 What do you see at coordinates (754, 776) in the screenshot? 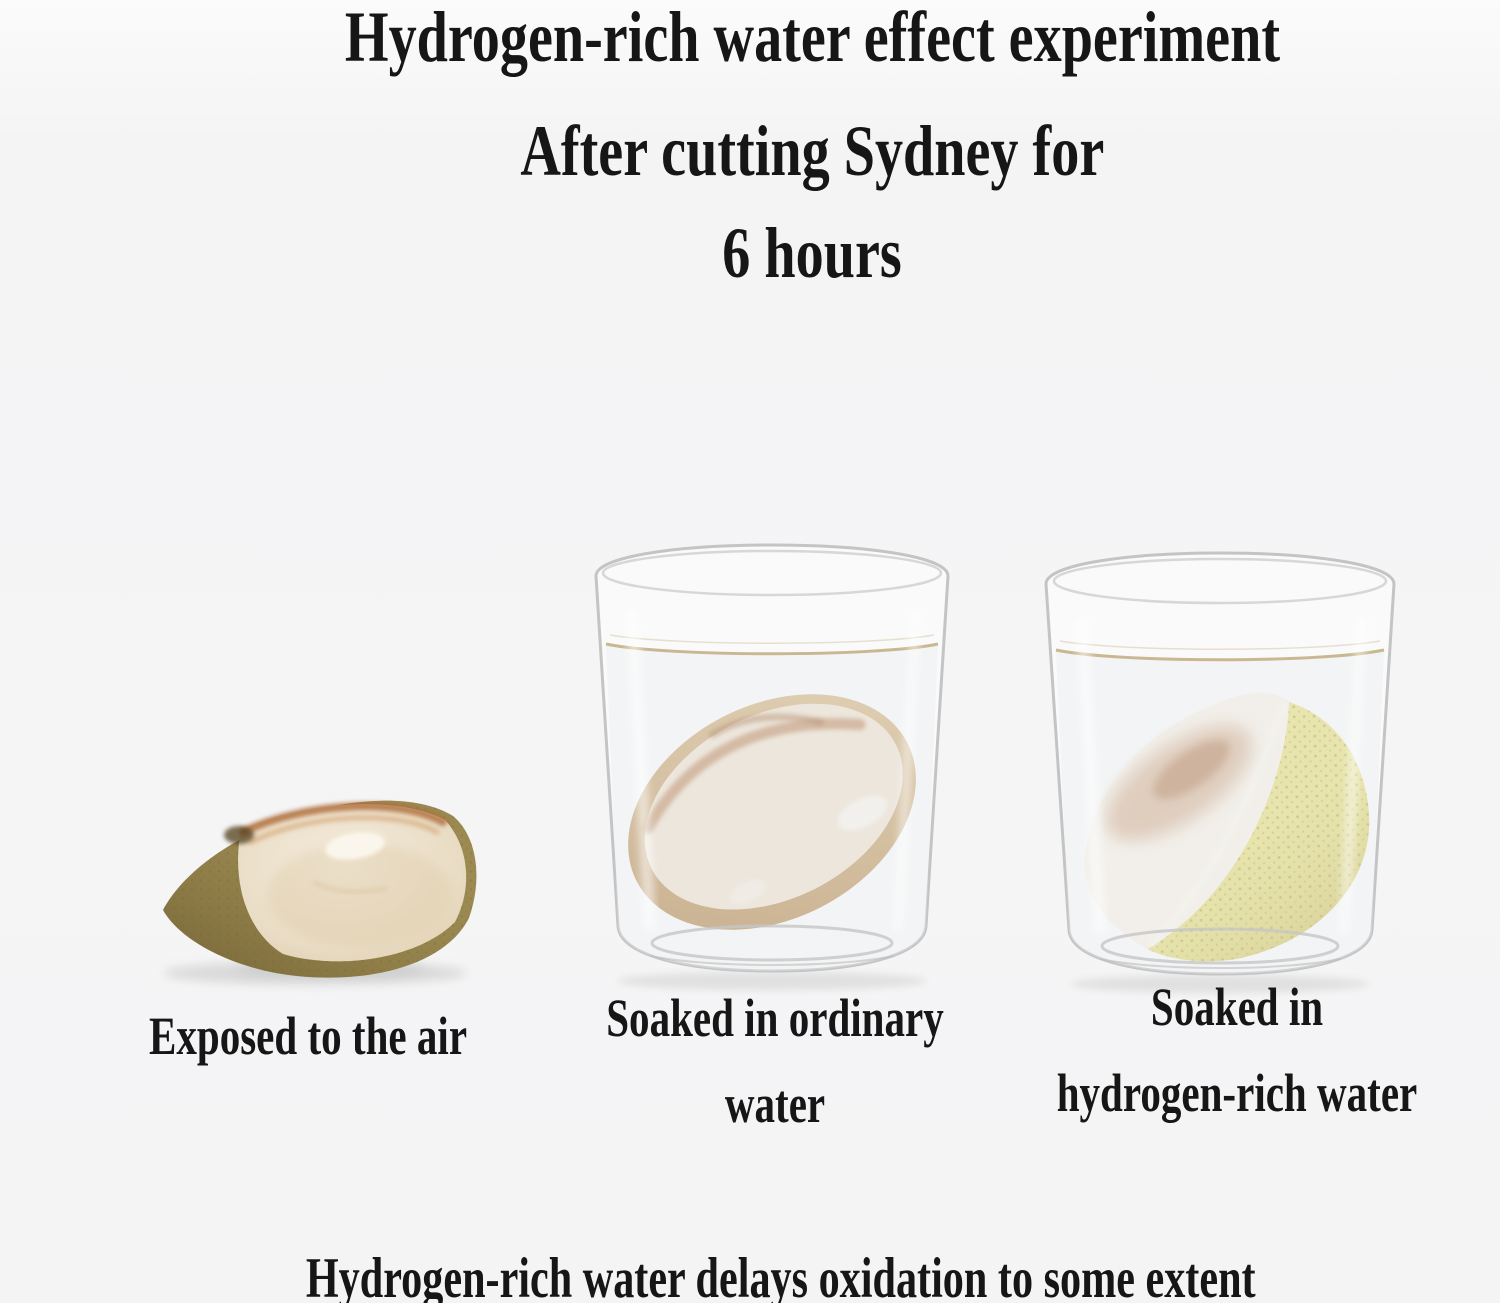
I see `slice-oxidation-streak` at bounding box center [754, 776].